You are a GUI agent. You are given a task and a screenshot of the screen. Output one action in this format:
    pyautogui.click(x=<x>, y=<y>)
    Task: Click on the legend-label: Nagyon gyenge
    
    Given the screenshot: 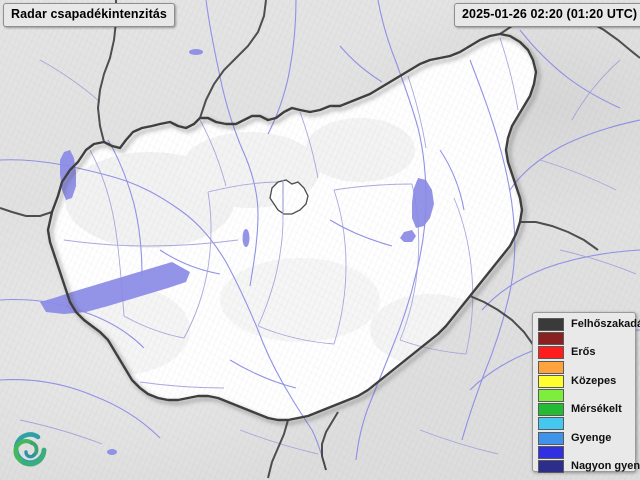 What is the action you would take?
    pyautogui.click(x=605, y=466)
    